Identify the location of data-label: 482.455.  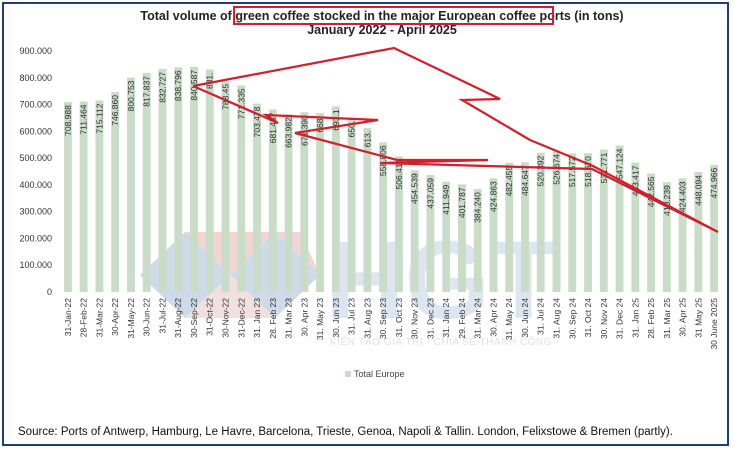
(509, 181).